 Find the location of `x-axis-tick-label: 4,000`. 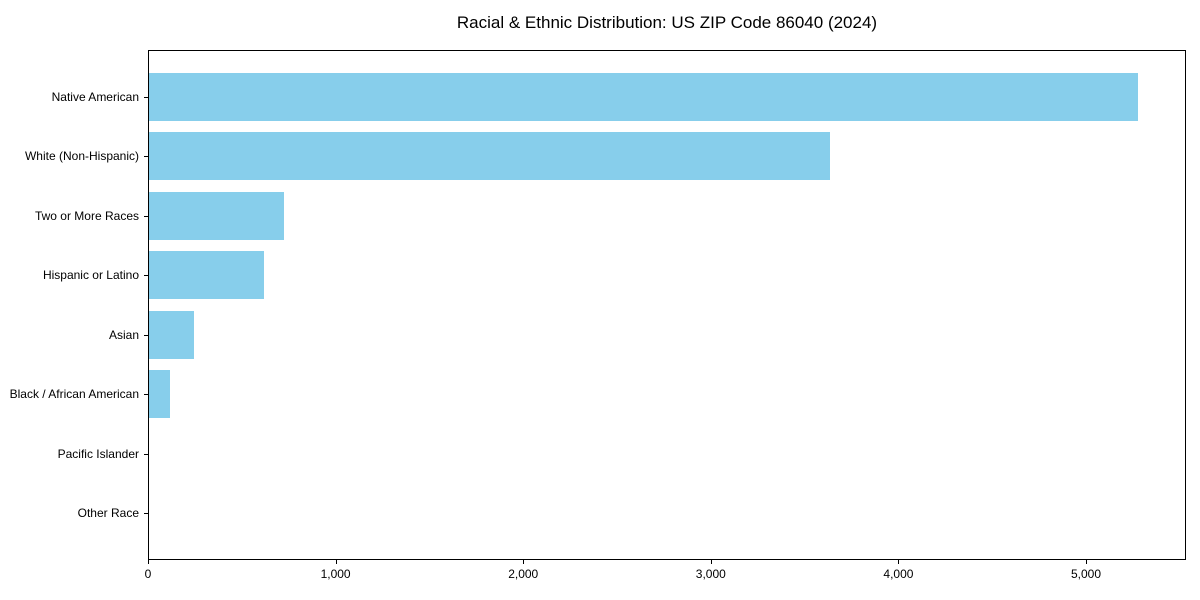

x-axis-tick-label: 4,000 is located at coordinates (898, 574).